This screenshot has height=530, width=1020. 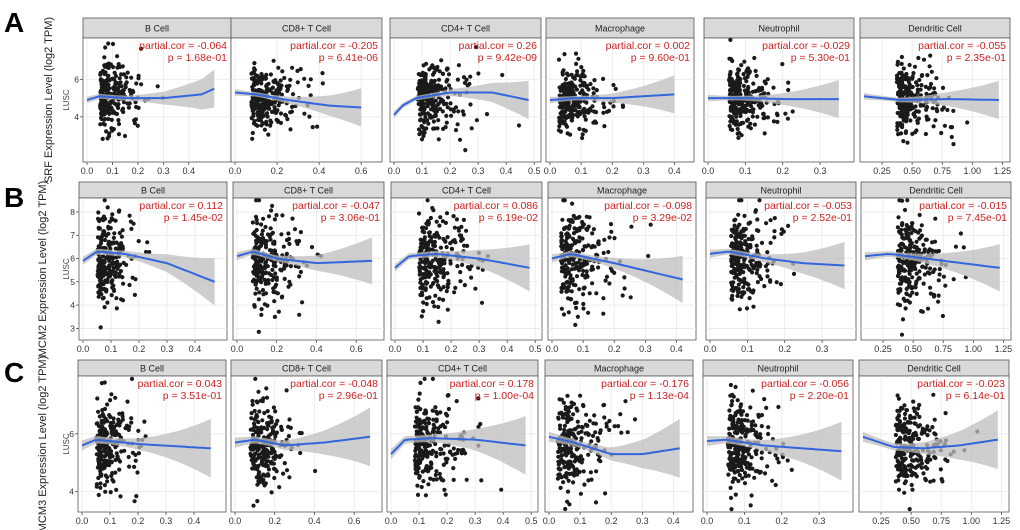 What do you see at coordinates (805, 384) in the screenshot?
I see `partial-cor-label: partial.cor = -0.056` at bounding box center [805, 384].